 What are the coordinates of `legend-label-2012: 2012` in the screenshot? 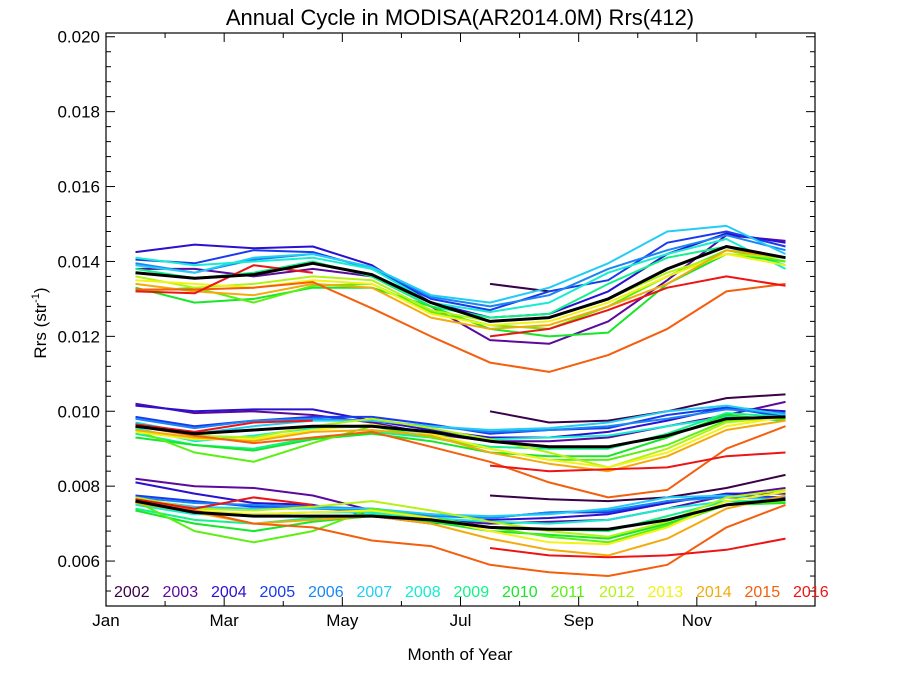 It's located at (617, 592).